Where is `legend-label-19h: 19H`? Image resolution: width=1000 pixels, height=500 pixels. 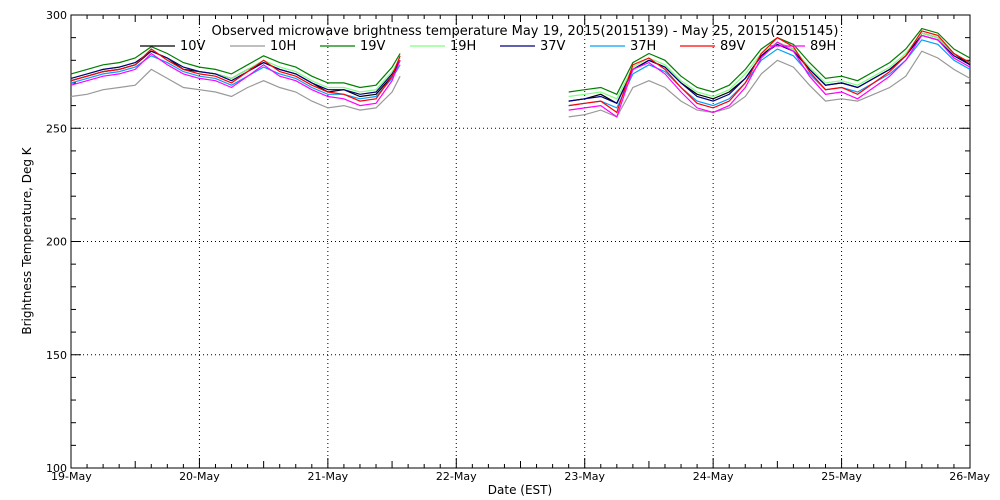
legend-label-19h: 19H is located at coordinates (463, 46).